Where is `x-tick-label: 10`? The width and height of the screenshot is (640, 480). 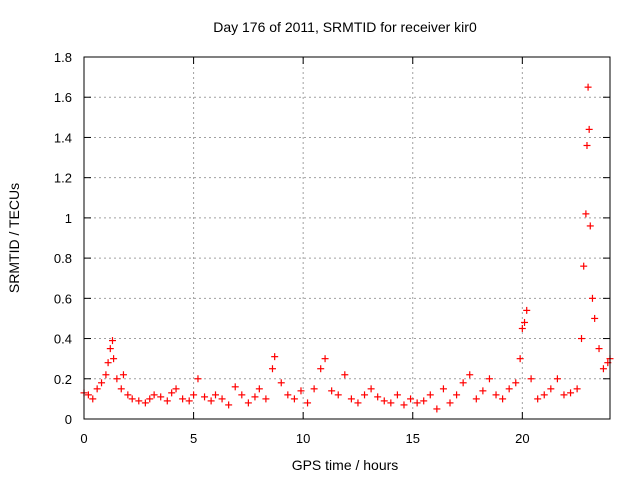 x-tick-label: 10 is located at coordinates (303, 438).